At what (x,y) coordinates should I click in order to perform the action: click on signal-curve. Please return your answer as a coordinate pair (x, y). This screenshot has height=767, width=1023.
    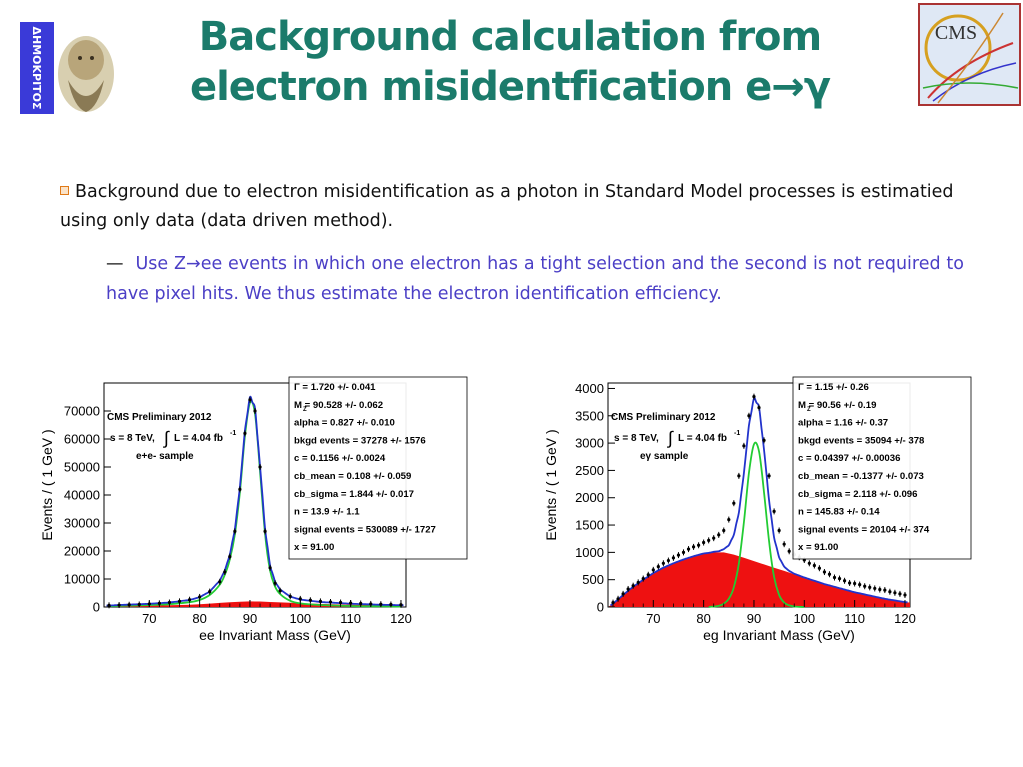
    Looking at the image, I should click on (756, 524).